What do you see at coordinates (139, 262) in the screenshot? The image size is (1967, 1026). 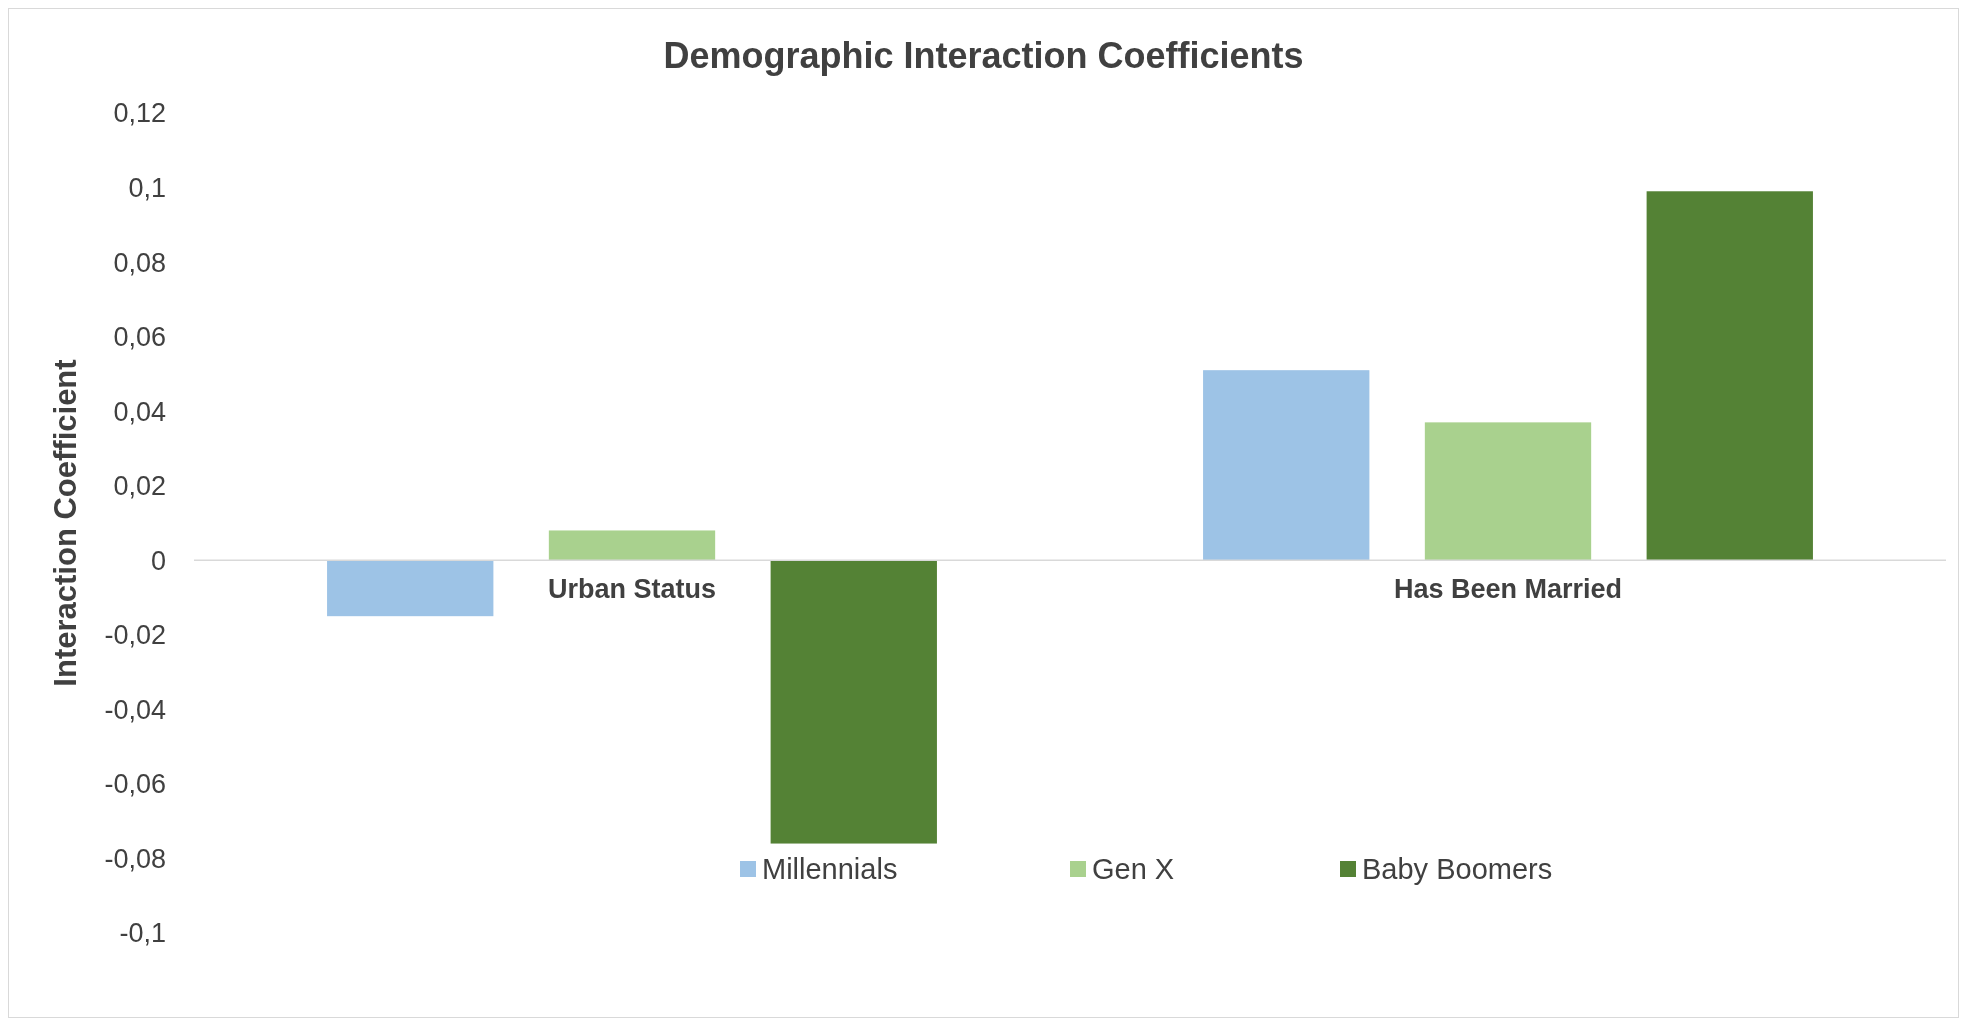 I see `y-tick-label: 0,08` at bounding box center [139, 262].